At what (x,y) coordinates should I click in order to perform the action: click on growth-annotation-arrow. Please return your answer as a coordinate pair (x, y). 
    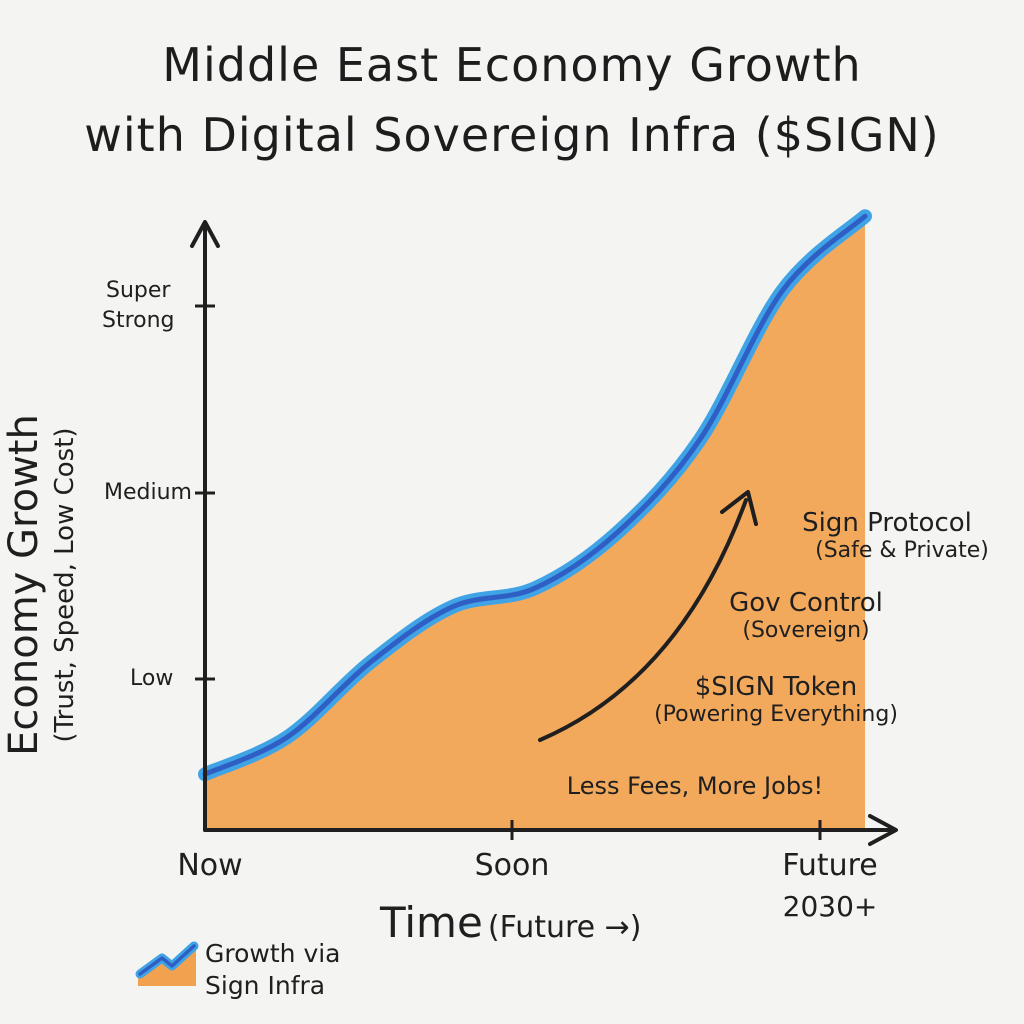
    Looking at the image, I should click on (643, 620).